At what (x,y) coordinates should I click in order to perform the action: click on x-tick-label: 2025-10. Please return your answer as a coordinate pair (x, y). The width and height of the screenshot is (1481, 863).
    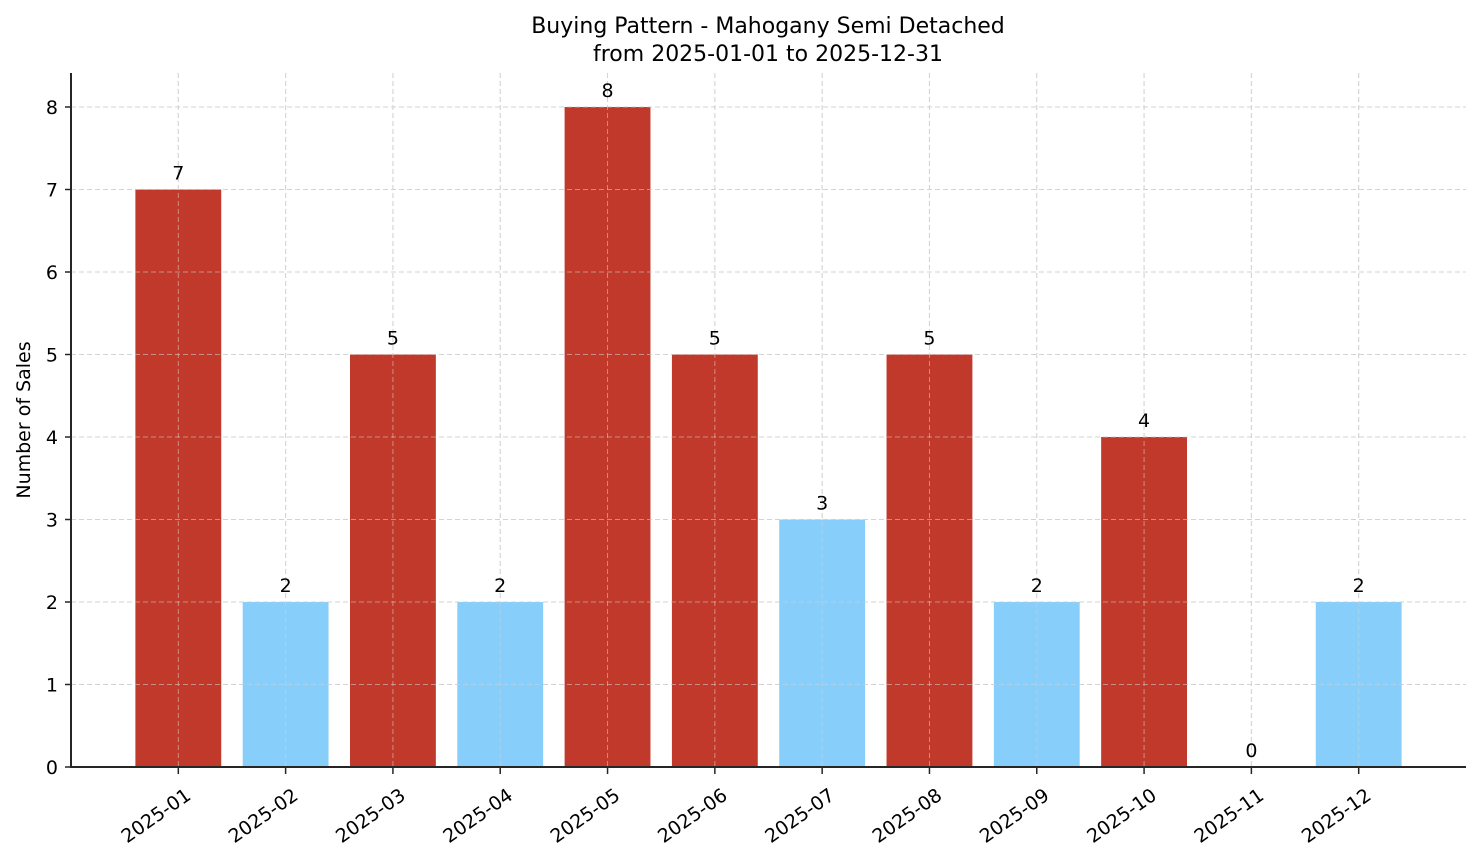
    Looking at the image, I should click on (1122, 816).